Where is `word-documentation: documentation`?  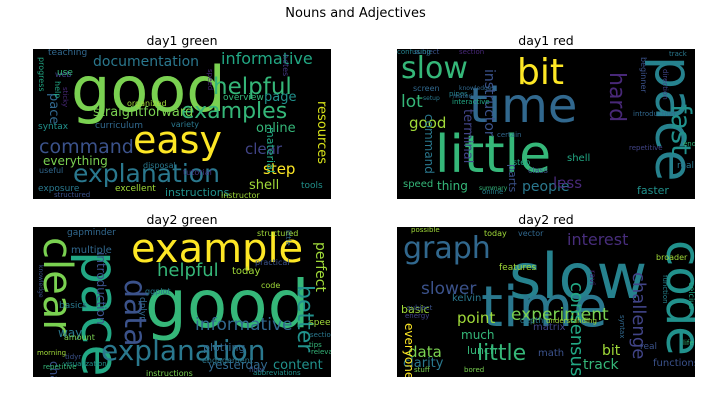 word-documentation: documentation is located at coordinates (146, 62).